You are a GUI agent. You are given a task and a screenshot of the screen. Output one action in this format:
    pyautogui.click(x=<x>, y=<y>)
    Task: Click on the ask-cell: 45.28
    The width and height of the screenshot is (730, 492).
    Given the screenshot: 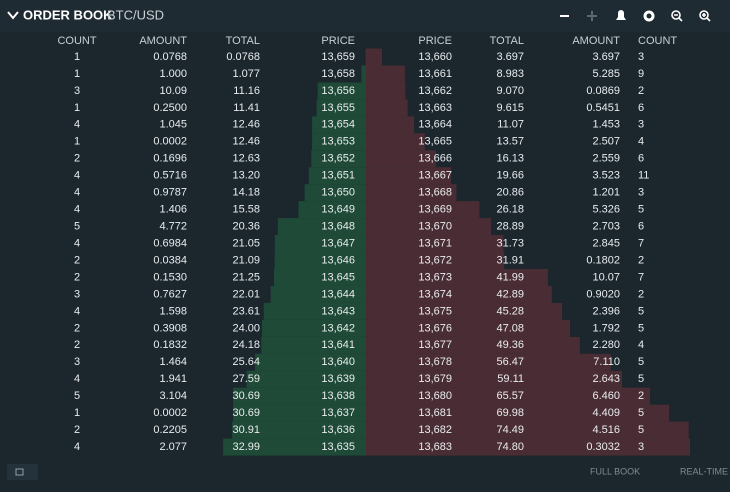 What is the action you would take?
    pyautogui.click(x=510, y=311)
    